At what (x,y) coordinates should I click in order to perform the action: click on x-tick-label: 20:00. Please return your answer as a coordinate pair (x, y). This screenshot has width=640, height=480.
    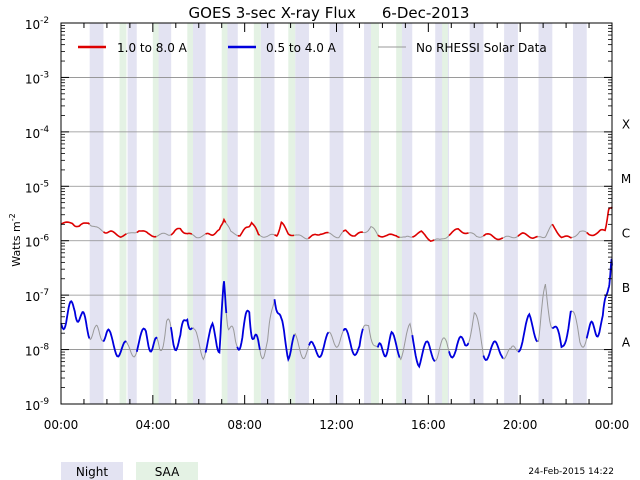
    Looking at the image, I should click on (520, 425).